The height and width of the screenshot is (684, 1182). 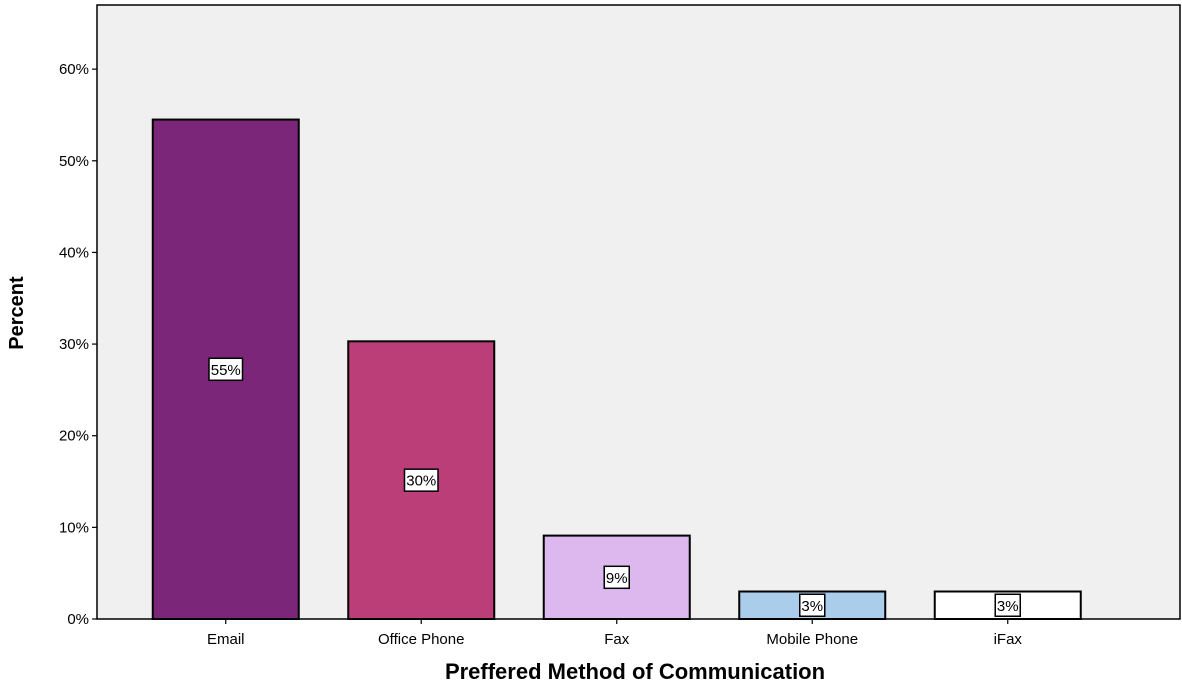 I want to click on data-label-text: 9%, so click(x=617, y=578).